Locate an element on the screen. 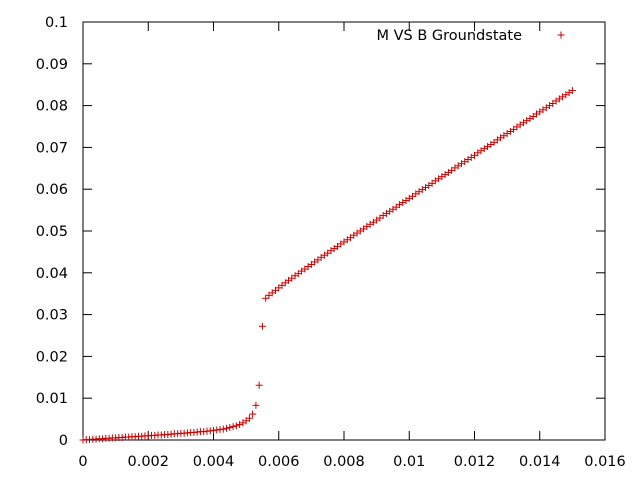 The width and height of the screenshot is (640, 480). y-tick-label: 0.04 is located at coordinates (52, 274).